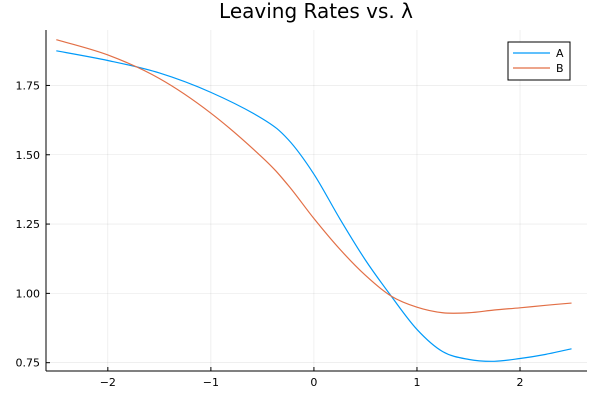 The width and height of the screenshot is (600, 400). What do you see at coordinates (313, 382) in the screenshot?
I see `x-tick-label: 0` at bounding box center [313, 382].